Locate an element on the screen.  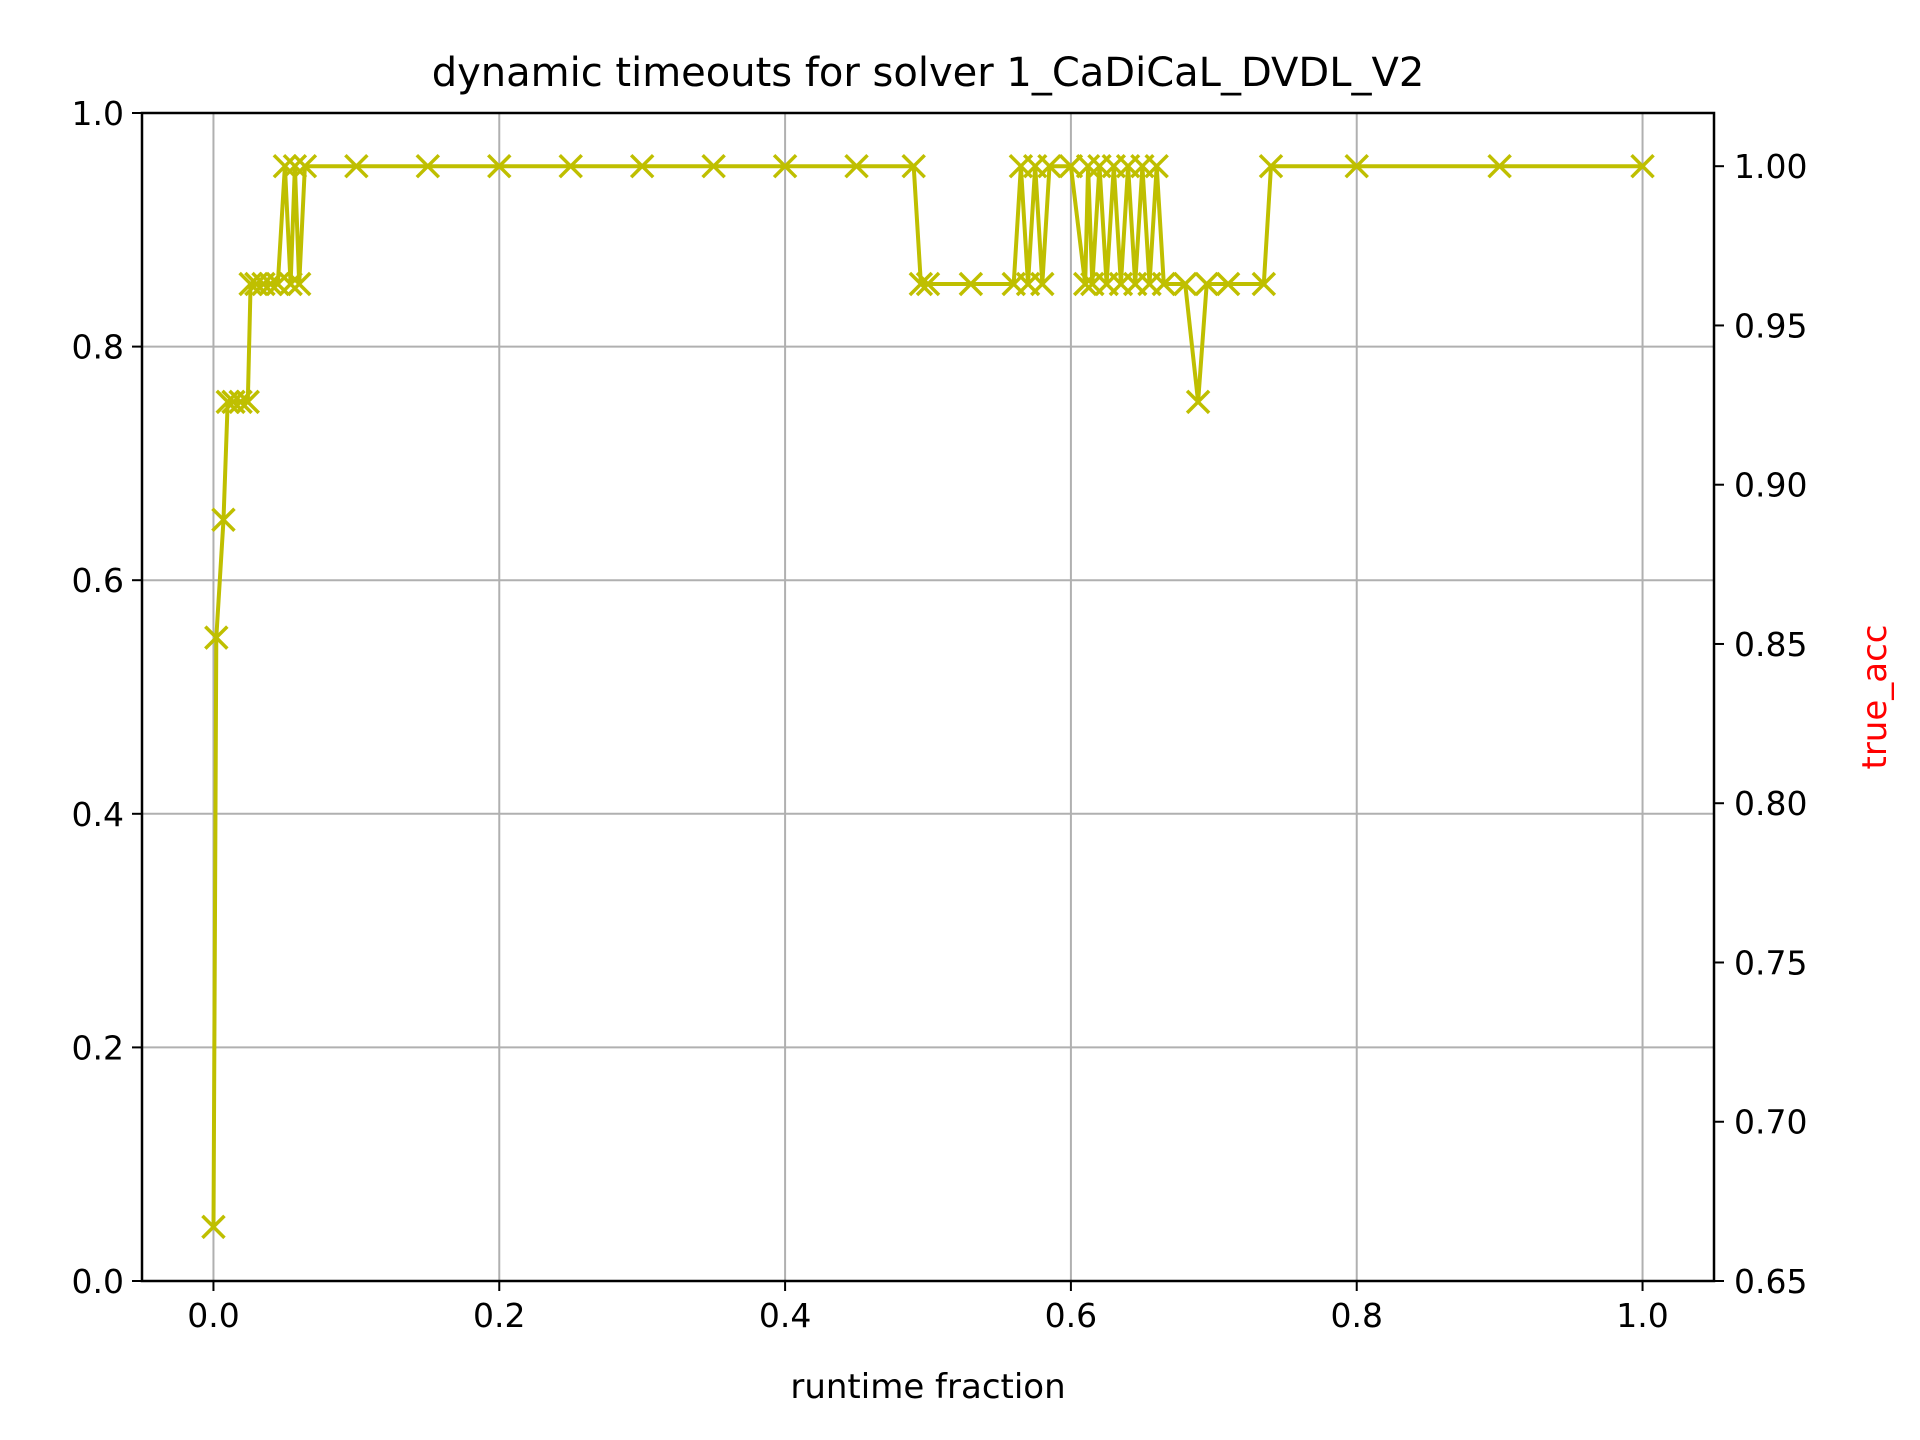
x-tick-label: 0.8 is located at coordinates (1356, 1315).